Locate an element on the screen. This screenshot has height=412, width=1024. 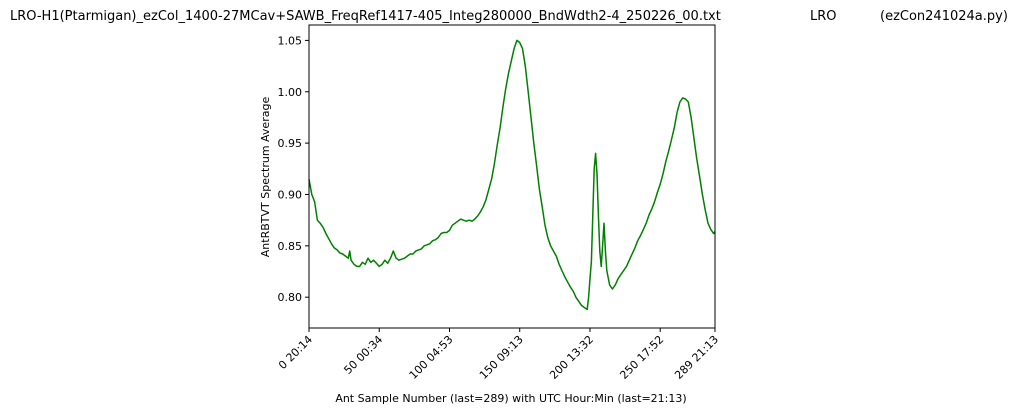
x-tick-label: 200 13:32 is located at coordinates (571, 357).